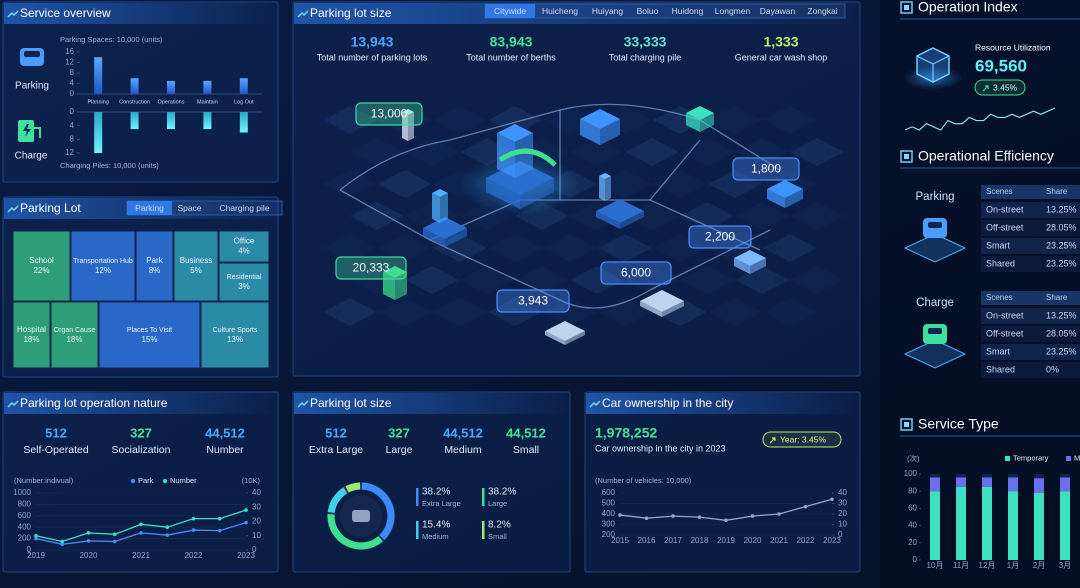 This screenshot has height=588, width=1080. I want to click on x-tick-label: 2020, so click(89, 555).